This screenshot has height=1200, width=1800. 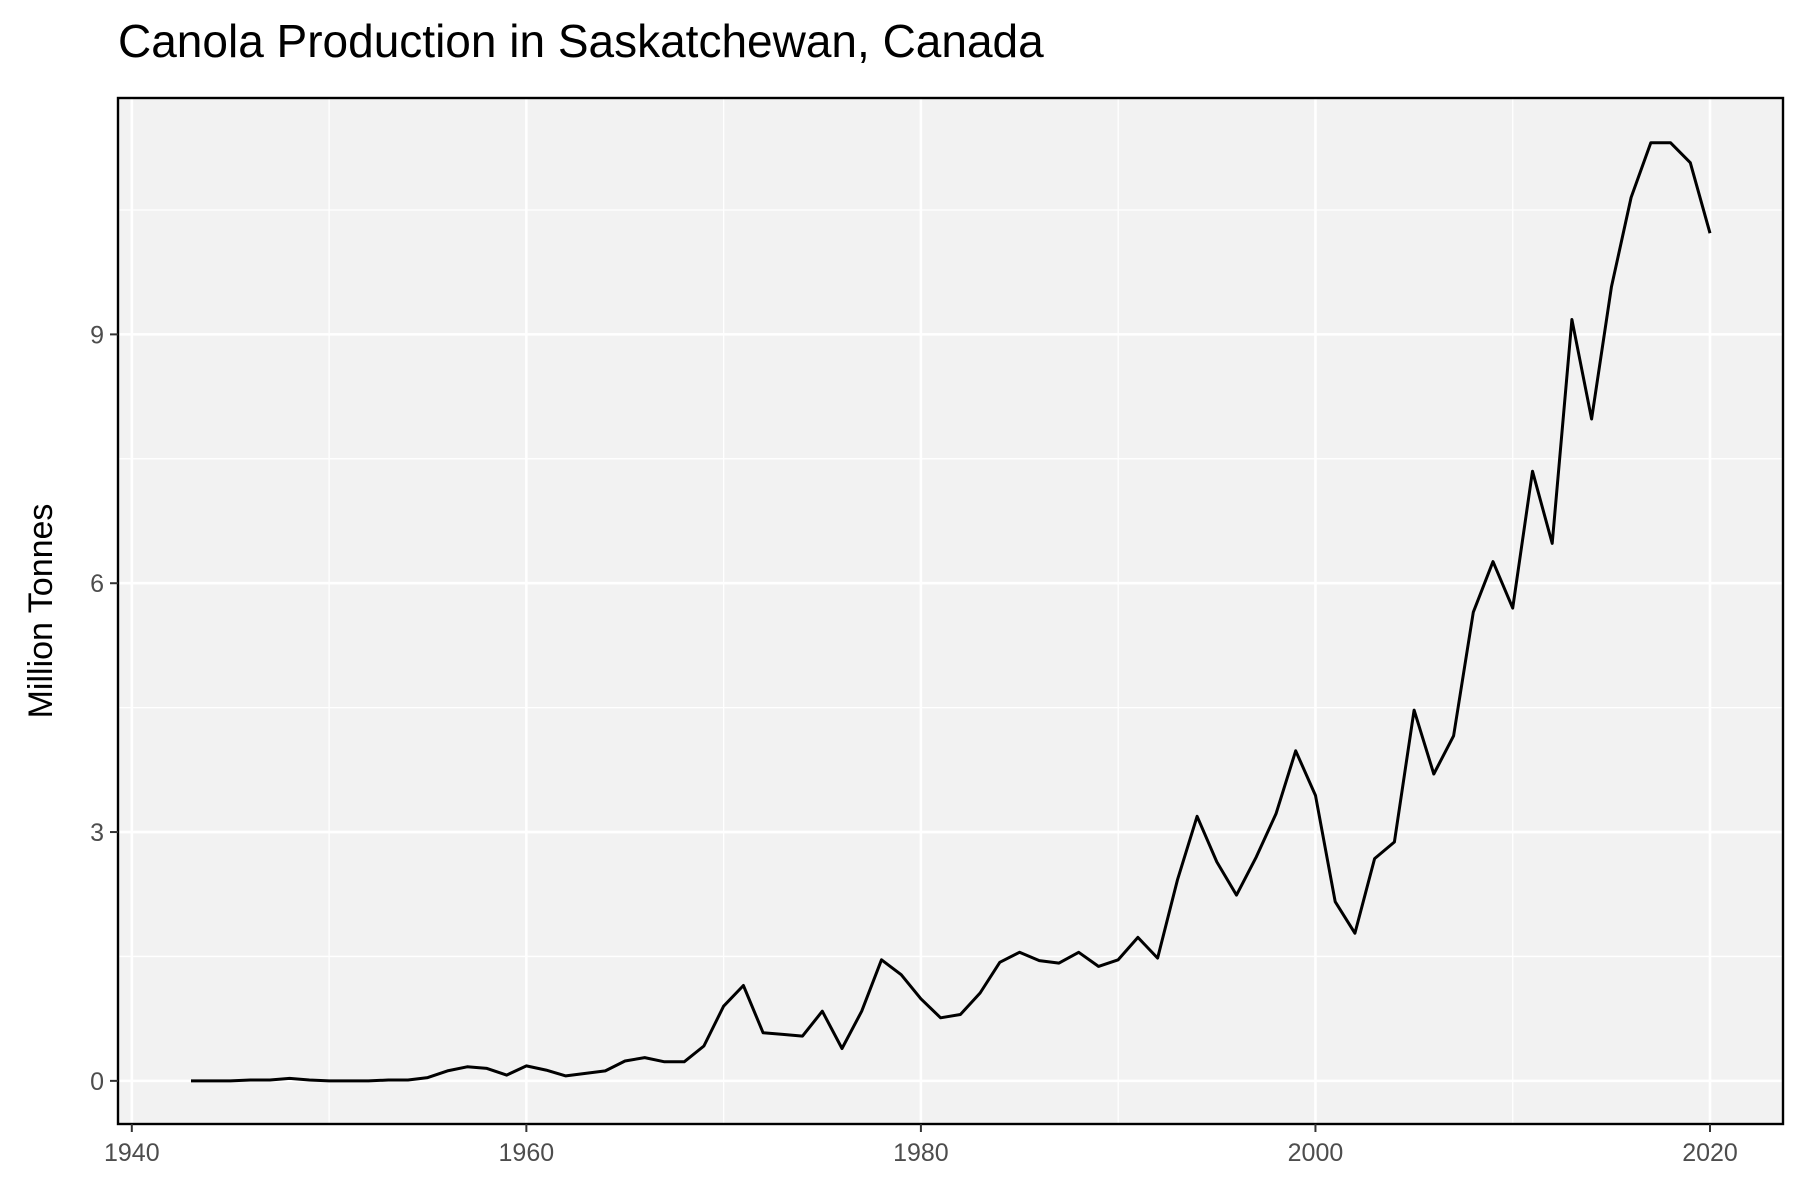 What do you see at coordinates (1710, 1153) in the screenshot?
I see `x-tick-label: 2020` at bounding box center [1710, 1153].